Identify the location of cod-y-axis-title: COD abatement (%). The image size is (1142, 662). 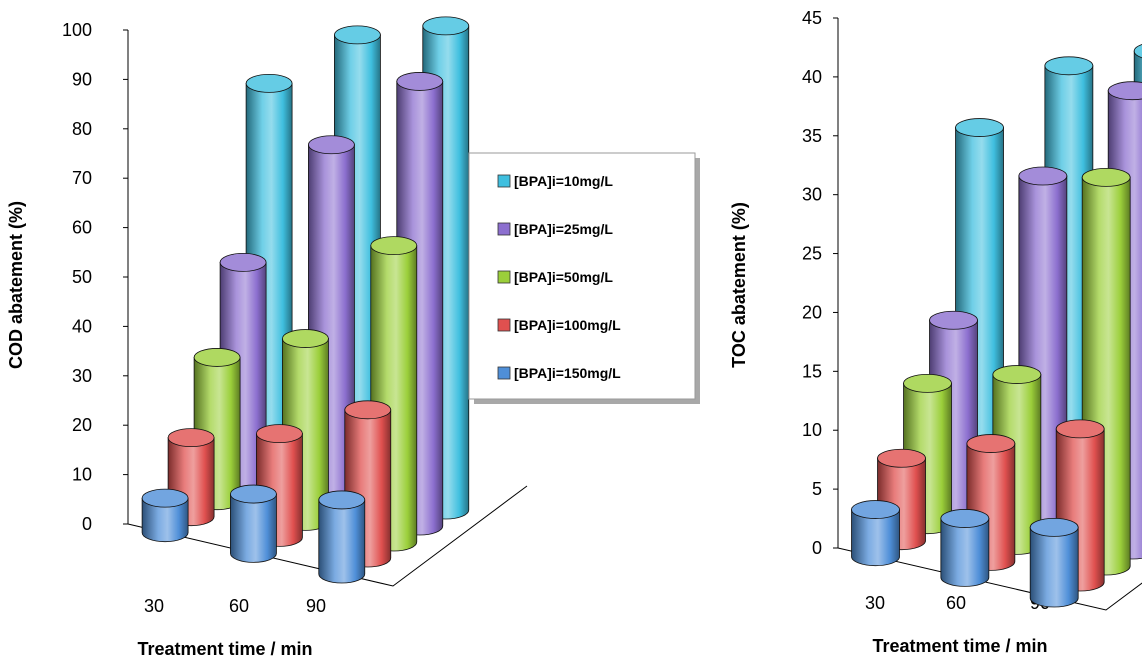
(16, 285).